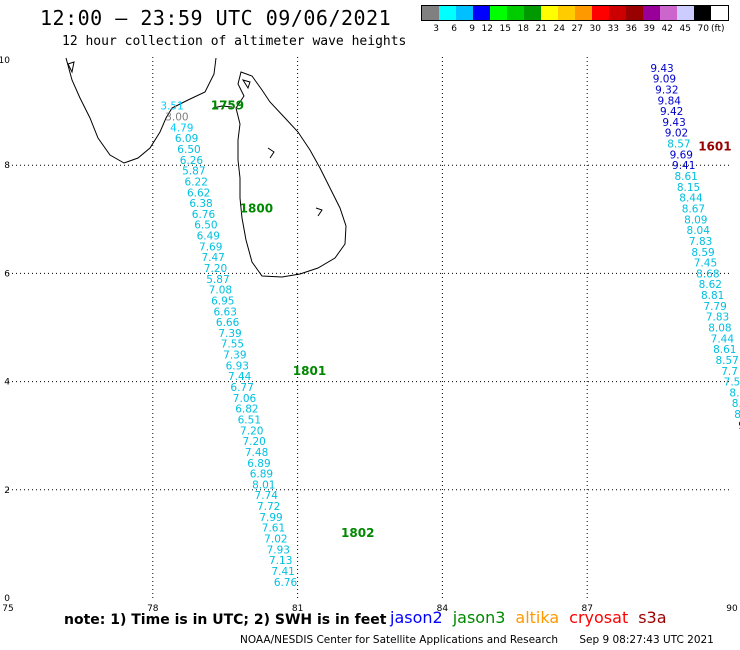 The width and height of the screenshot is (740, 650). I want to click on satellite-name: jason3, so click(479, 617).